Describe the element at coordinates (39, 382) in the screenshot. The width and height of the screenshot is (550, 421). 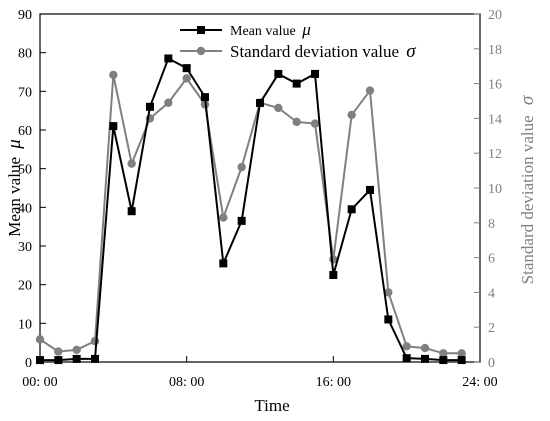
I see `bottom-tick-label: 00` at that location.